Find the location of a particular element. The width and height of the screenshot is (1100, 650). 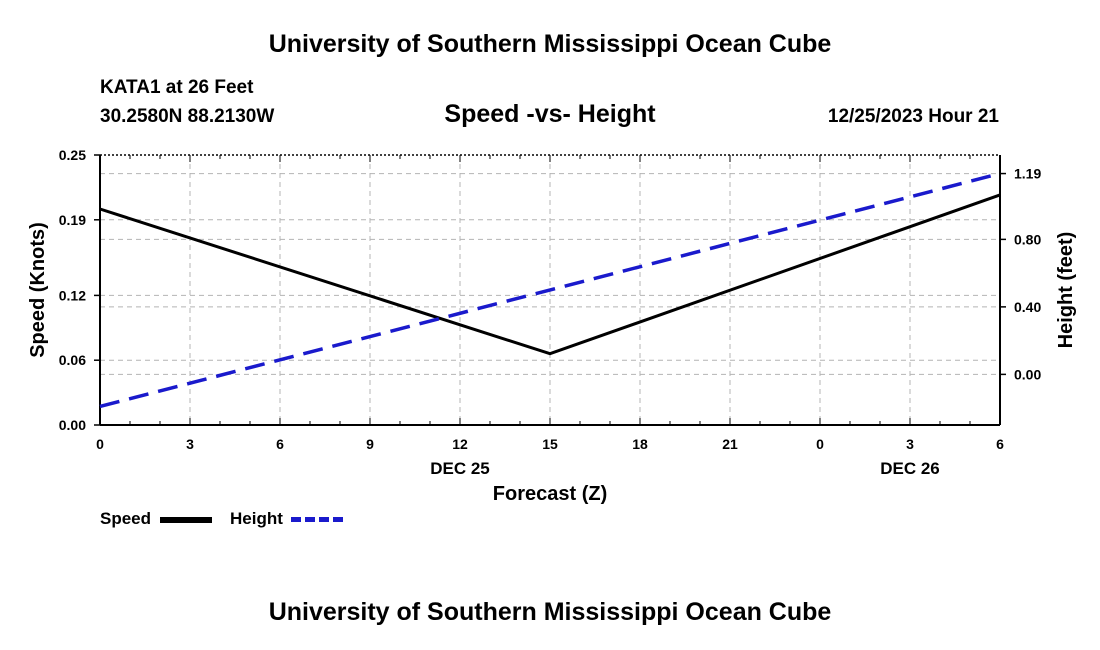

y-tick-label: 0.06 is located at coordinates (72, 360).